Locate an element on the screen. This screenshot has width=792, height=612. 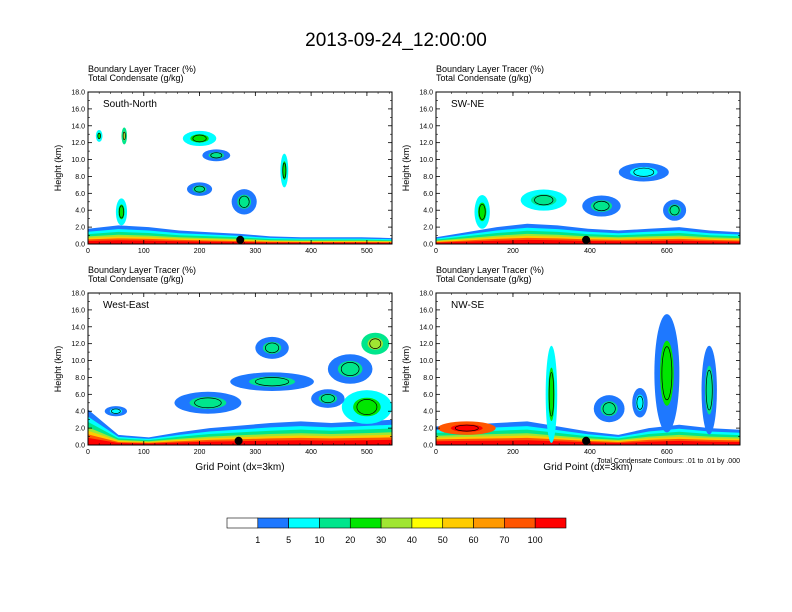
colorbar-label: 50 is located at coordinates (443, 540).